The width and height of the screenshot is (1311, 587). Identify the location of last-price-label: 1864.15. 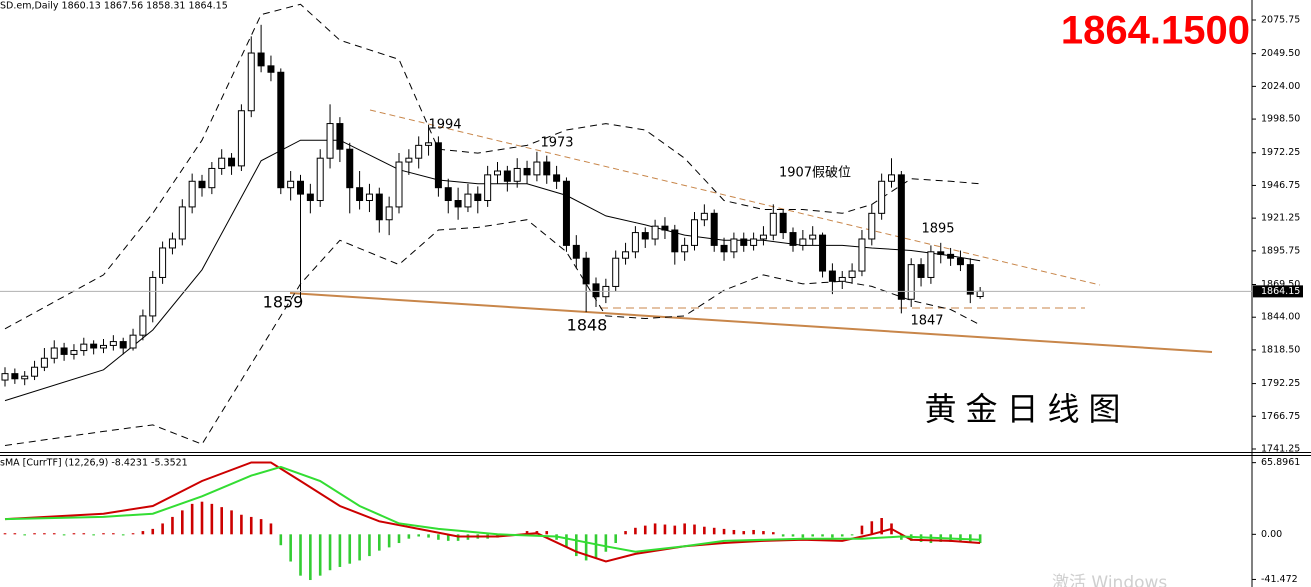
(1280, 291).